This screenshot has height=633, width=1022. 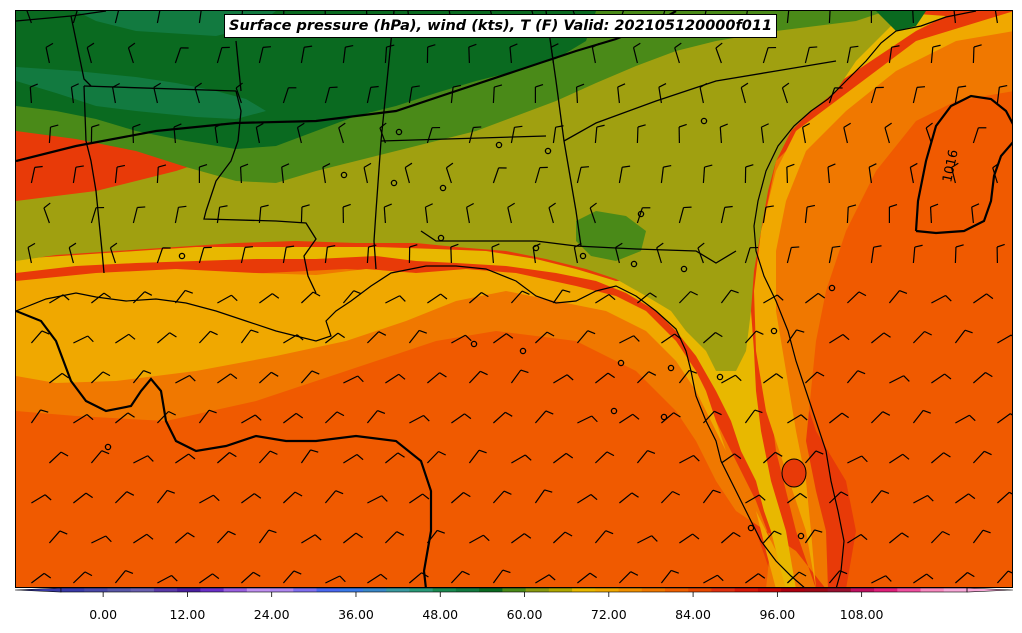 I want to click on colorbar-tick-label: 108.00, so click(x=861, y=614).